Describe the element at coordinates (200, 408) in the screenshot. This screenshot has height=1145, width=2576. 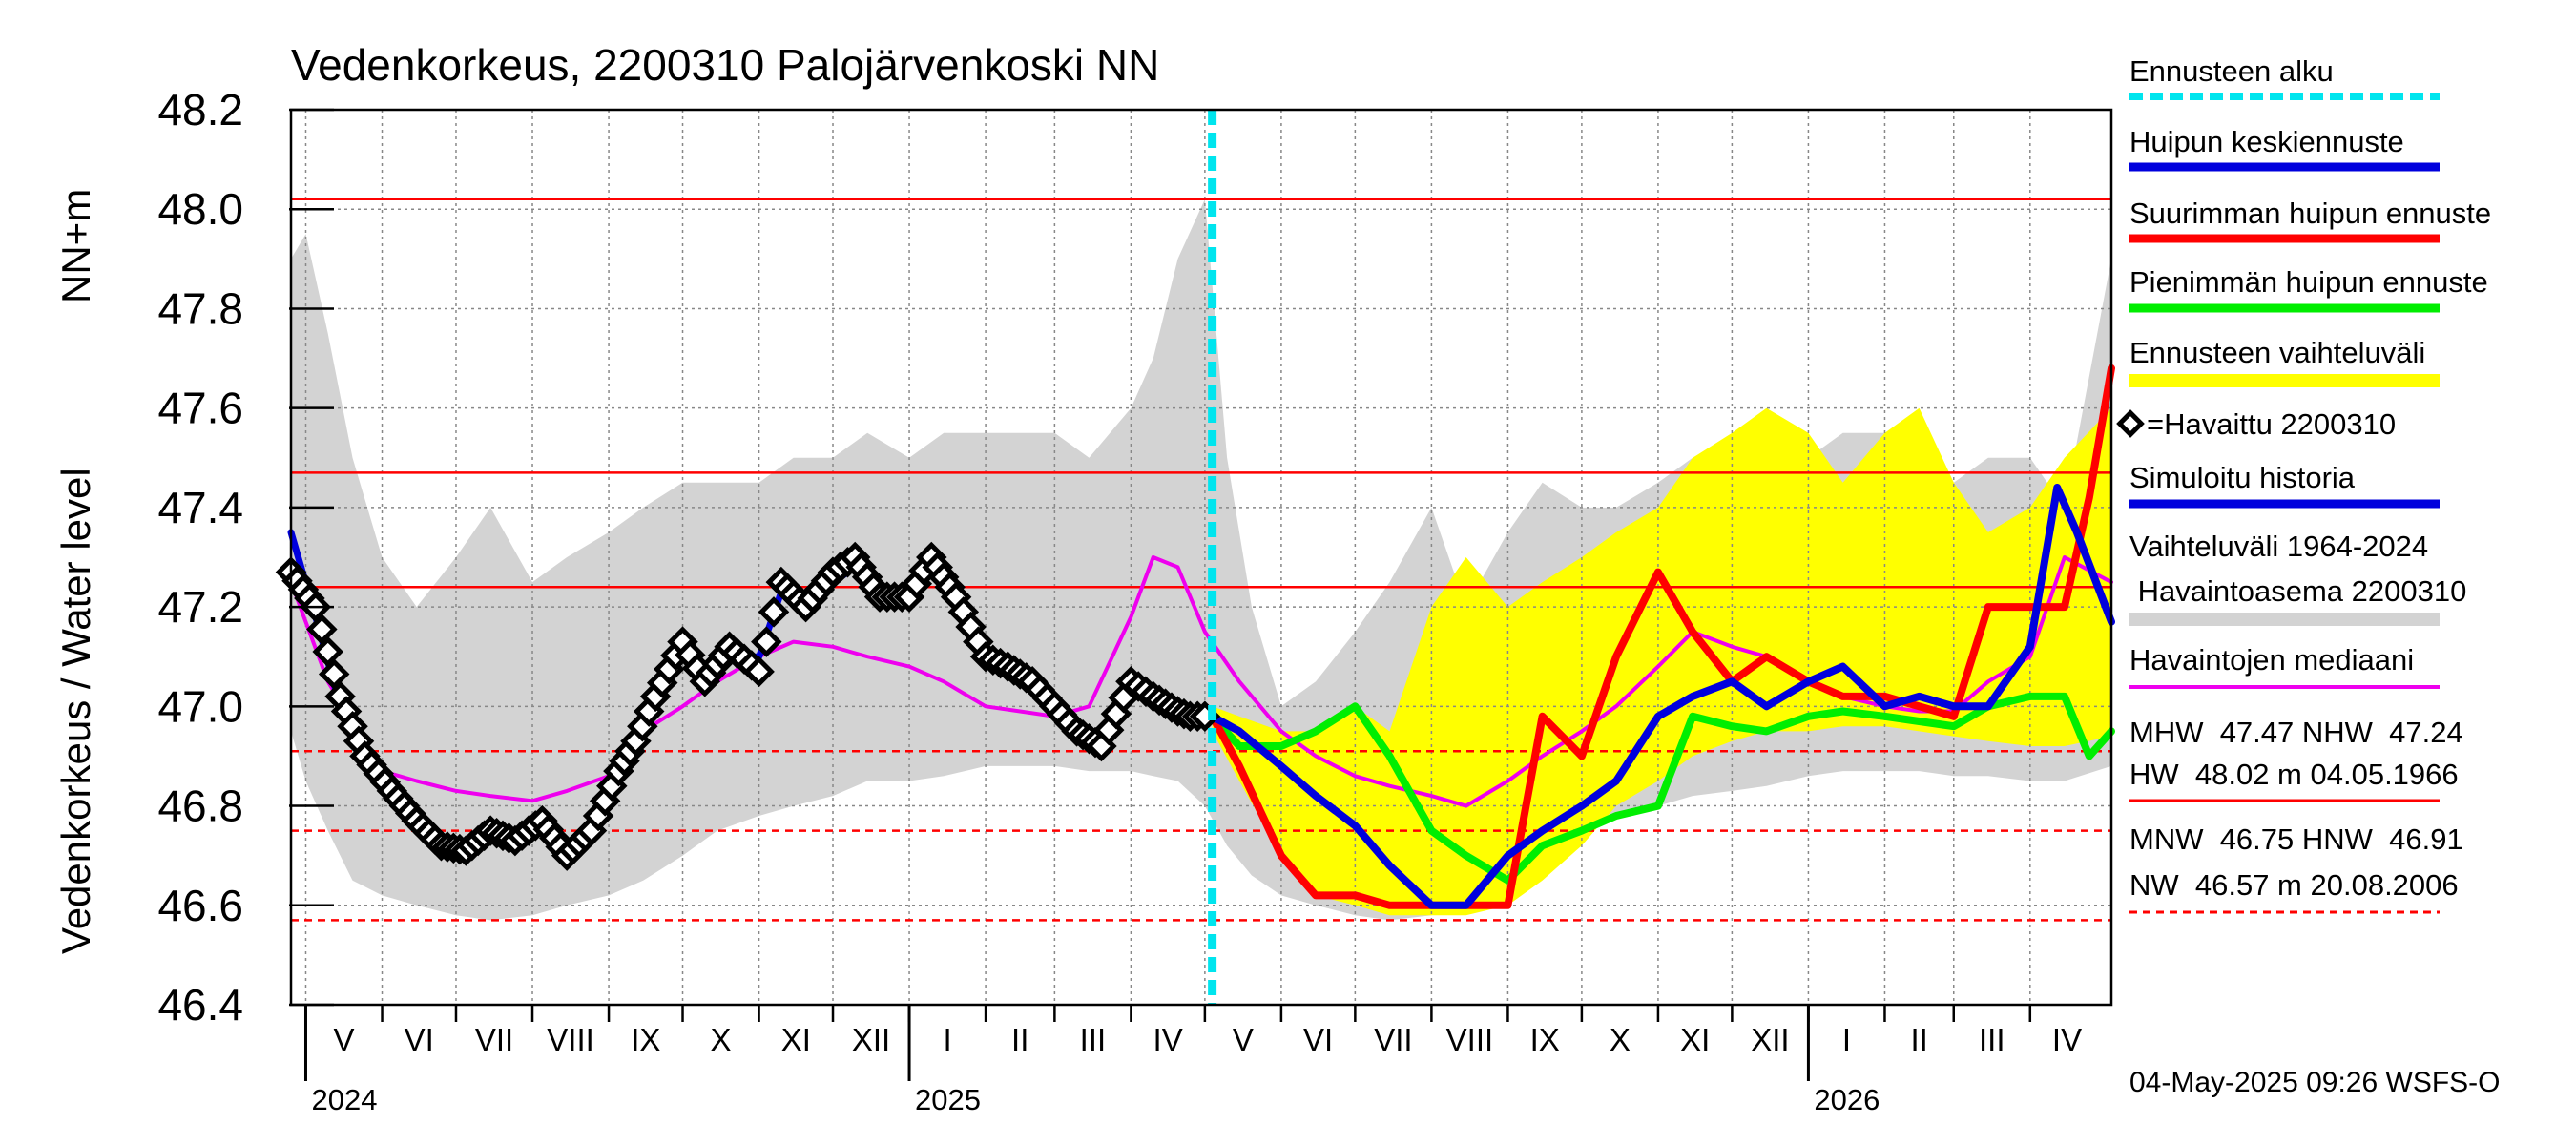
I see `y-tick-label: 47.6` at that location.